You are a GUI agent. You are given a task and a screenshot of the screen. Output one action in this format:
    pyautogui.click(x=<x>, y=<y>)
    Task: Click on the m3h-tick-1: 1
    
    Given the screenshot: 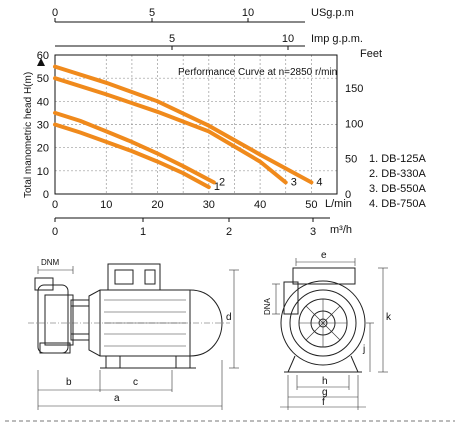 What is the action you would take?
    pyautogui.click(x=143, y=232)
    